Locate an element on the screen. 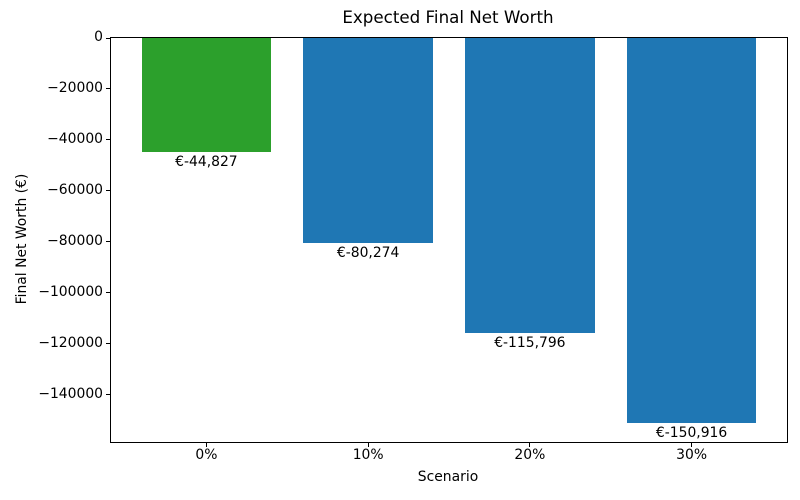  x-tick-label-20%: 20% is located at coordinates (530, 455).